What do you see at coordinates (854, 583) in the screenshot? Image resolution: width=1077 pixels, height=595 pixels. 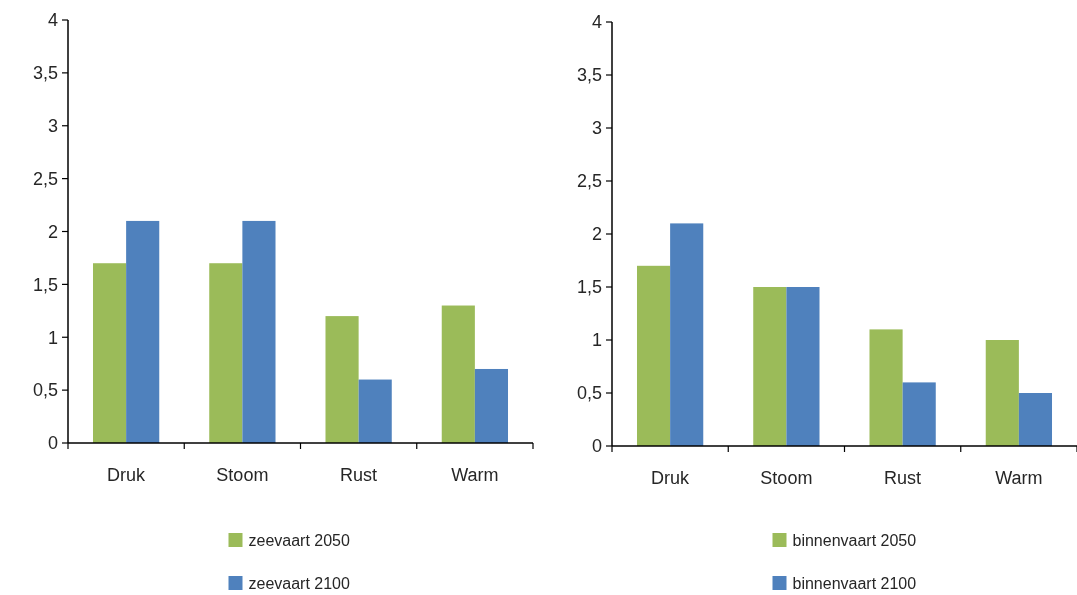 I see `legend-label: binnenvaart 2100` at bounding box center [854, 583].